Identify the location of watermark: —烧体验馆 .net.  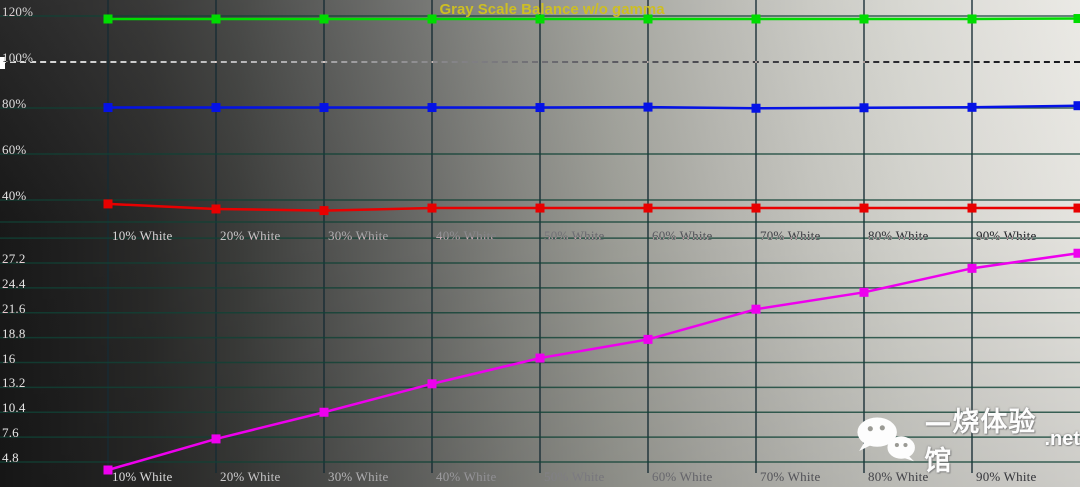
(967, 442).